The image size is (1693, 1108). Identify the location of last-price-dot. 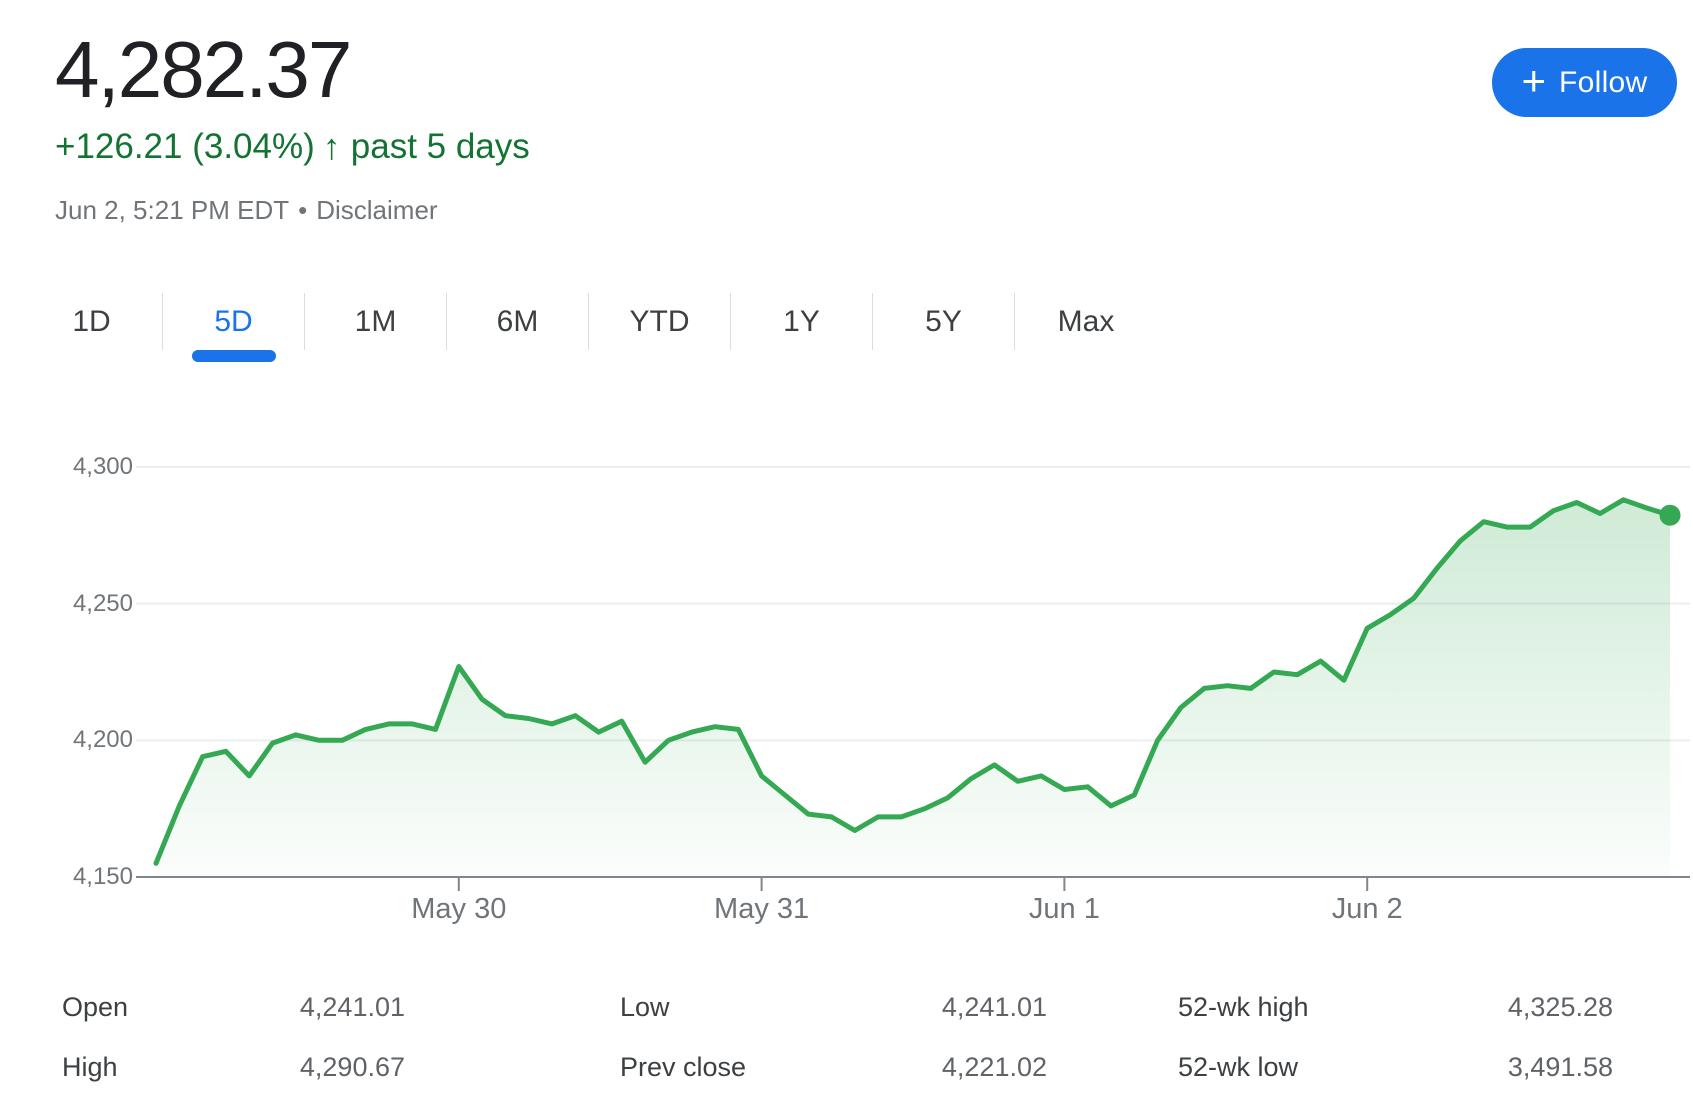
(1670, 515).